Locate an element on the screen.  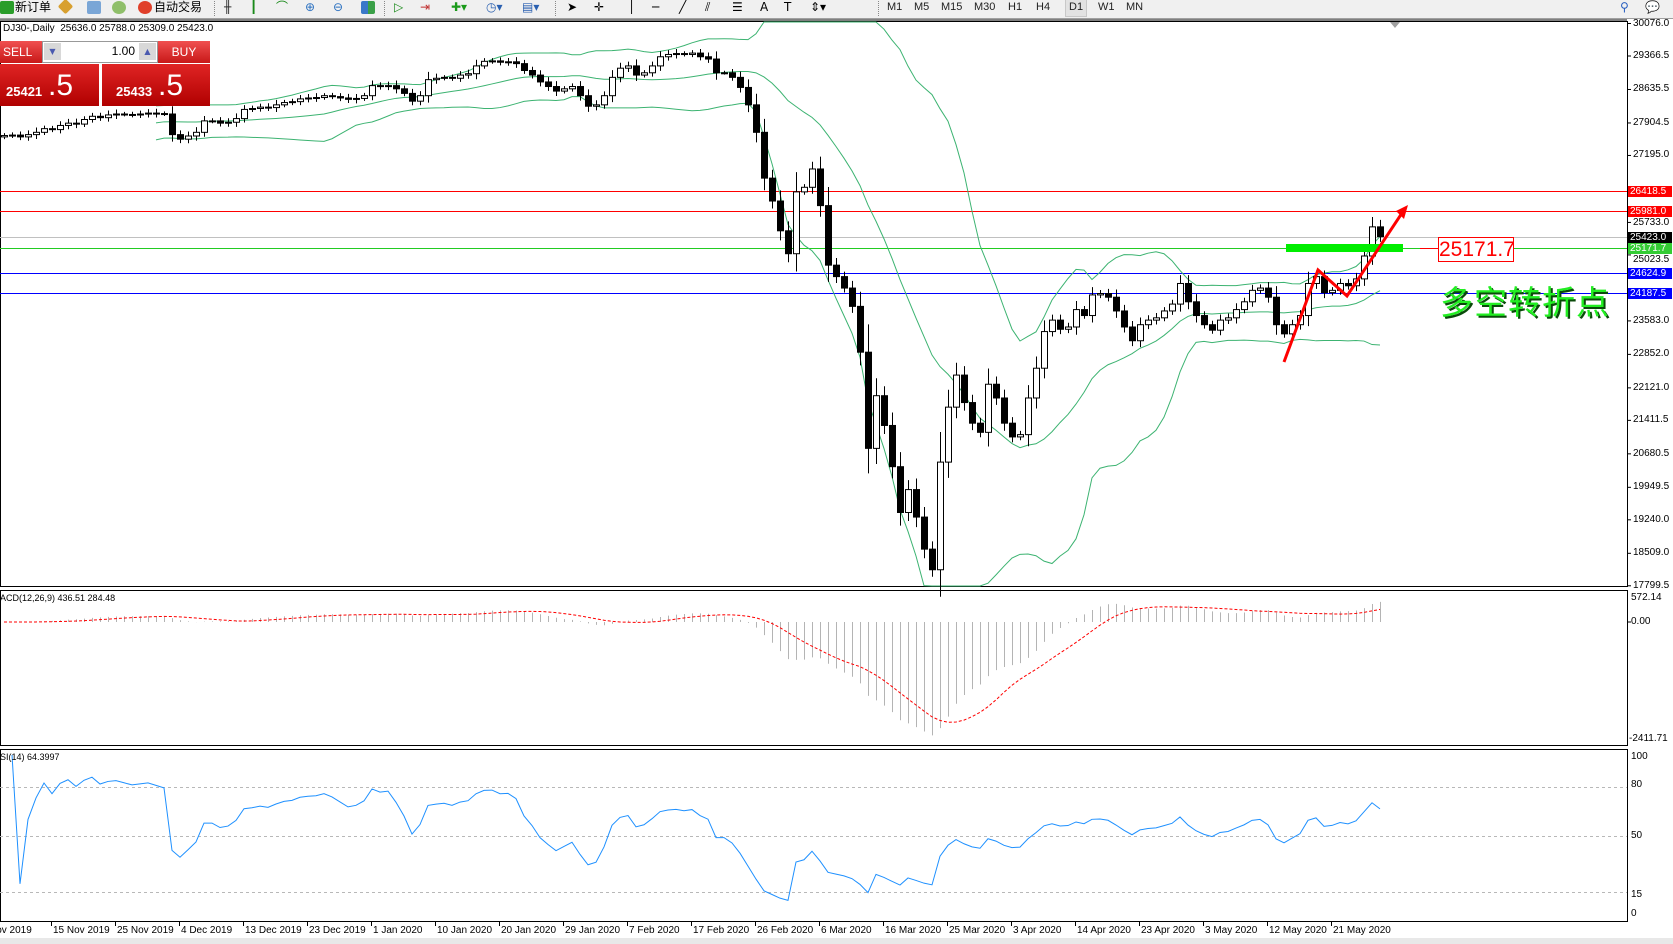
timeframe-mn: MN is located at coordinates (1135, 7).